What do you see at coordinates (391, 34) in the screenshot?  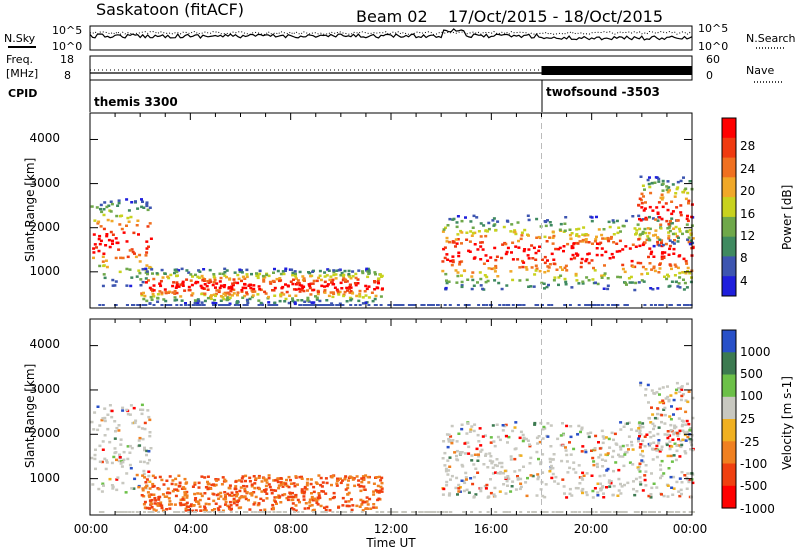 I see `nsky-line` at bounding box center [391, 34].